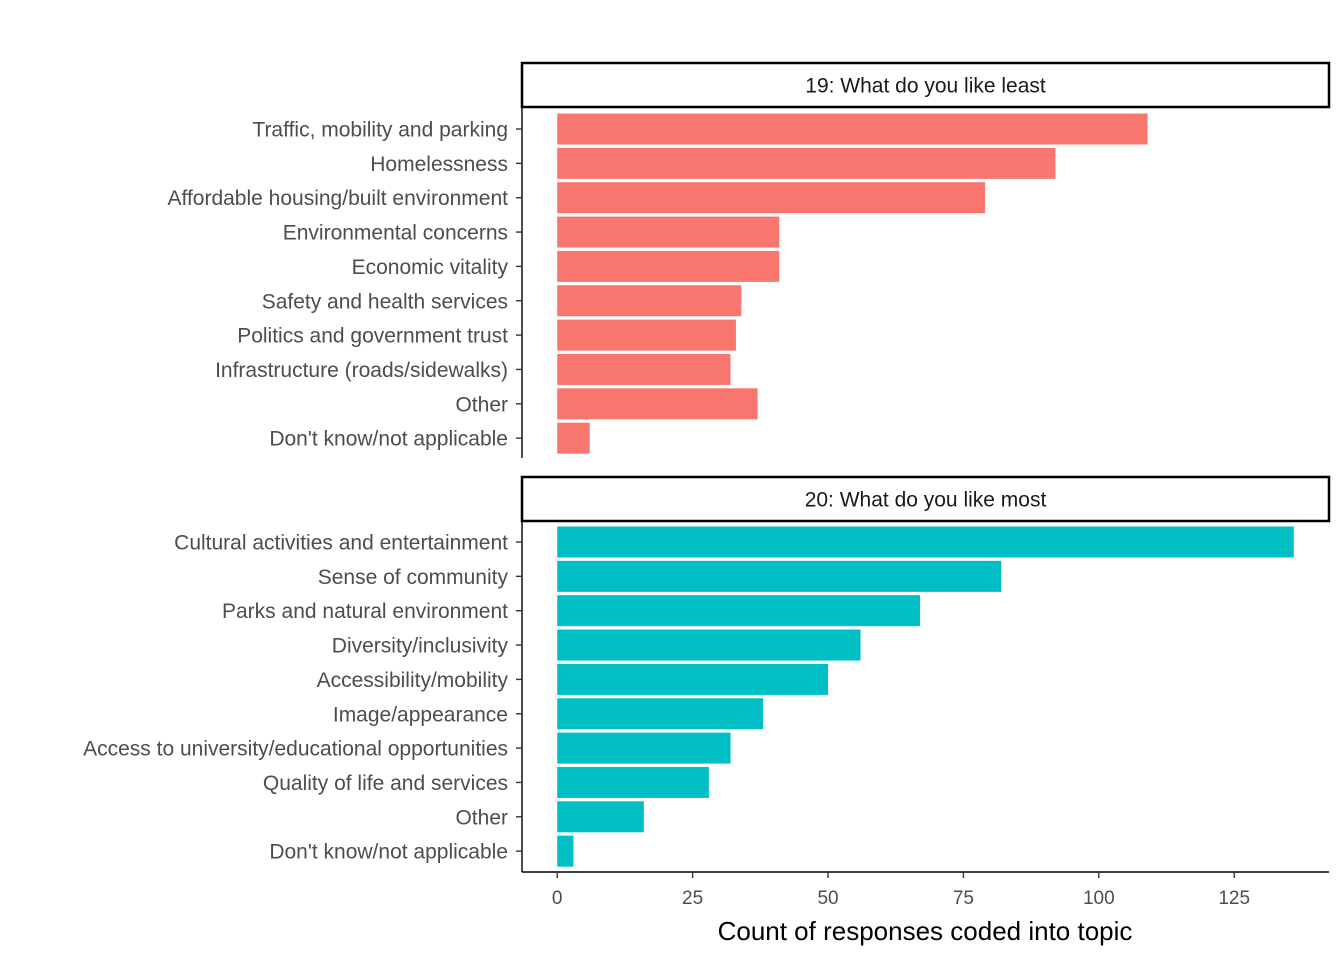 This screenshot has width=1344, height=960. I want to click on facet-strip-title: 19: What do you like least, so click(925, 86).